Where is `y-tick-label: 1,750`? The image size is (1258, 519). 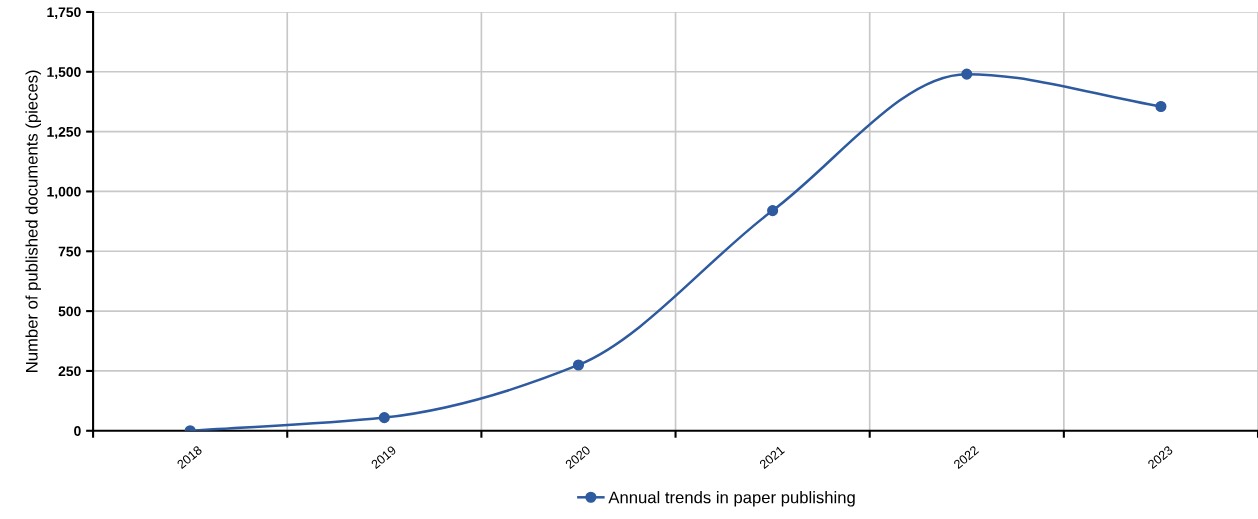 y-tick-label: 1,750 is located at coordinates (64, 13).